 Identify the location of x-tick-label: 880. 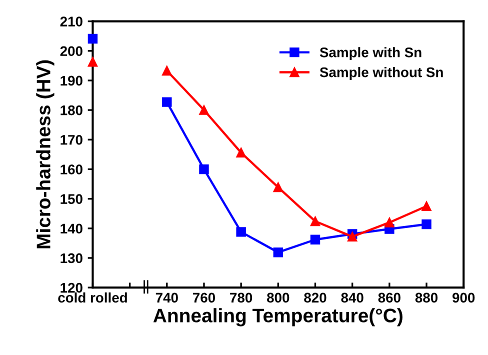
(426, 297).